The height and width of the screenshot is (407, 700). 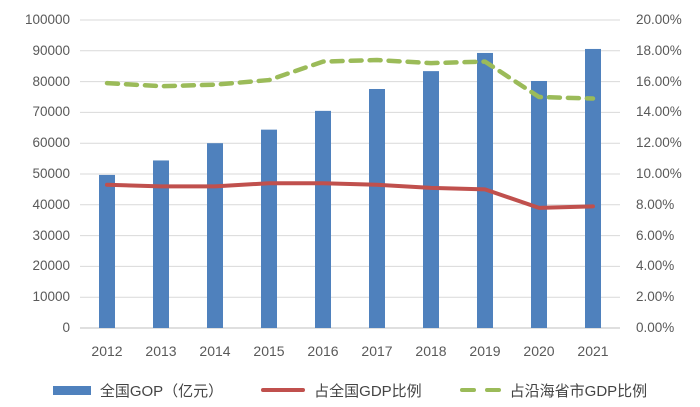 I want to click on right-axis-tick: 10.00%, so click(x=659, y=173).